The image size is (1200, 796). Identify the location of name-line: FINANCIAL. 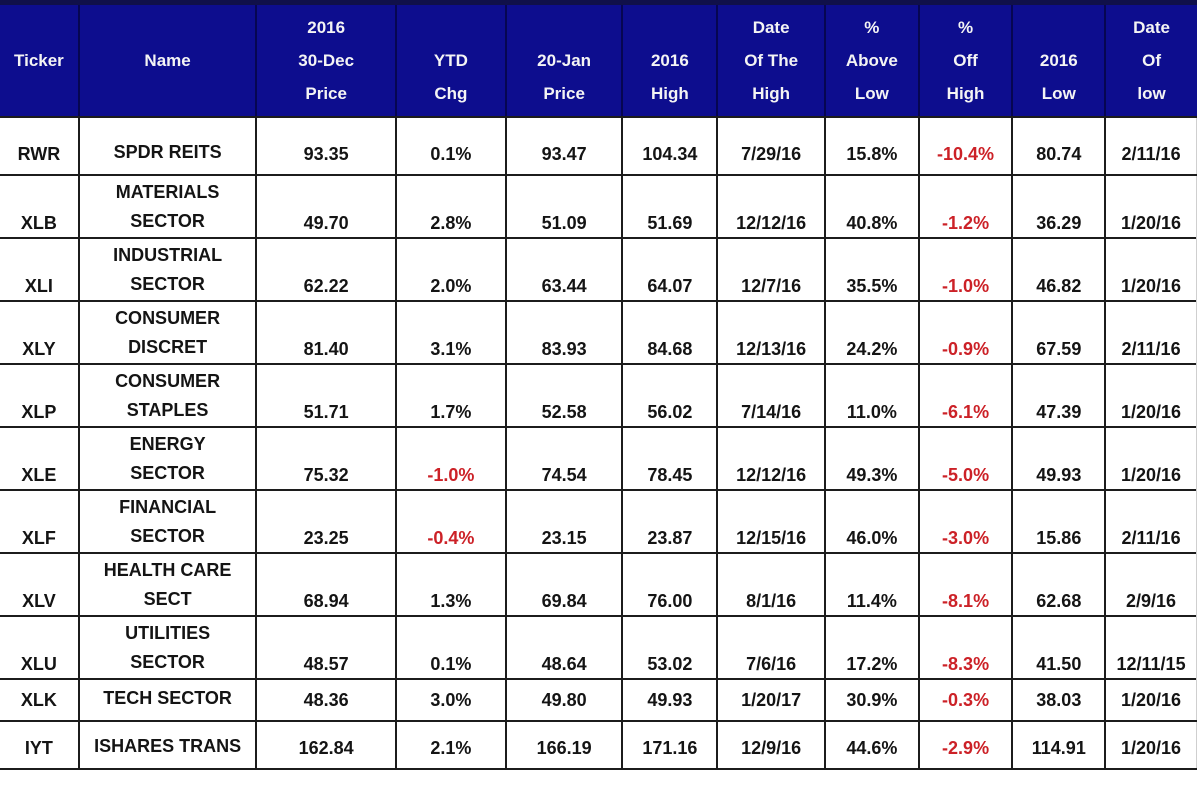
(168, 507).